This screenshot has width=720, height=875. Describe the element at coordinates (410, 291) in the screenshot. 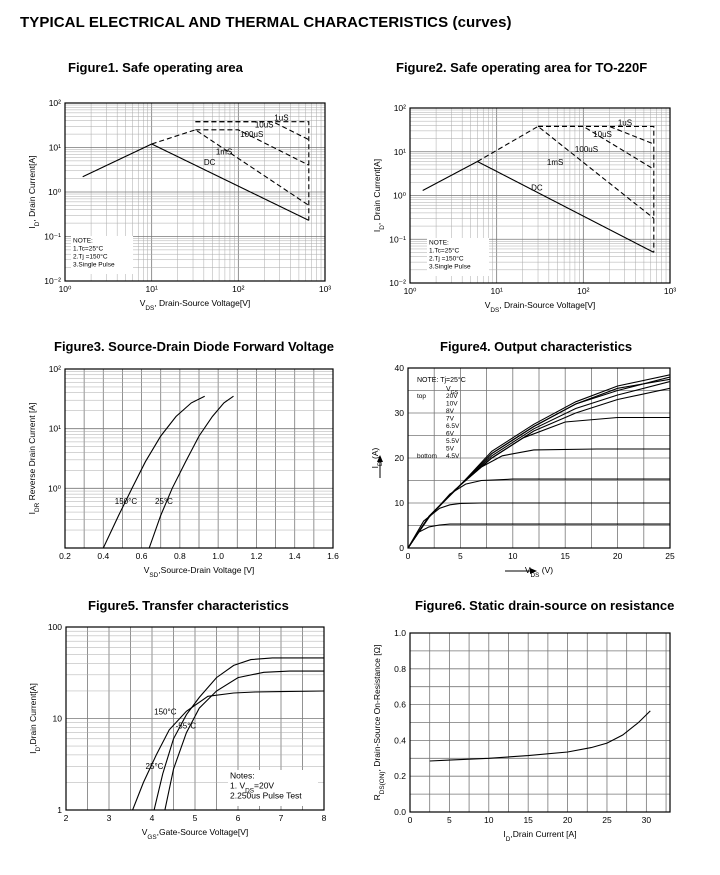

I see `x-tick-label: 10⁰` at that location.